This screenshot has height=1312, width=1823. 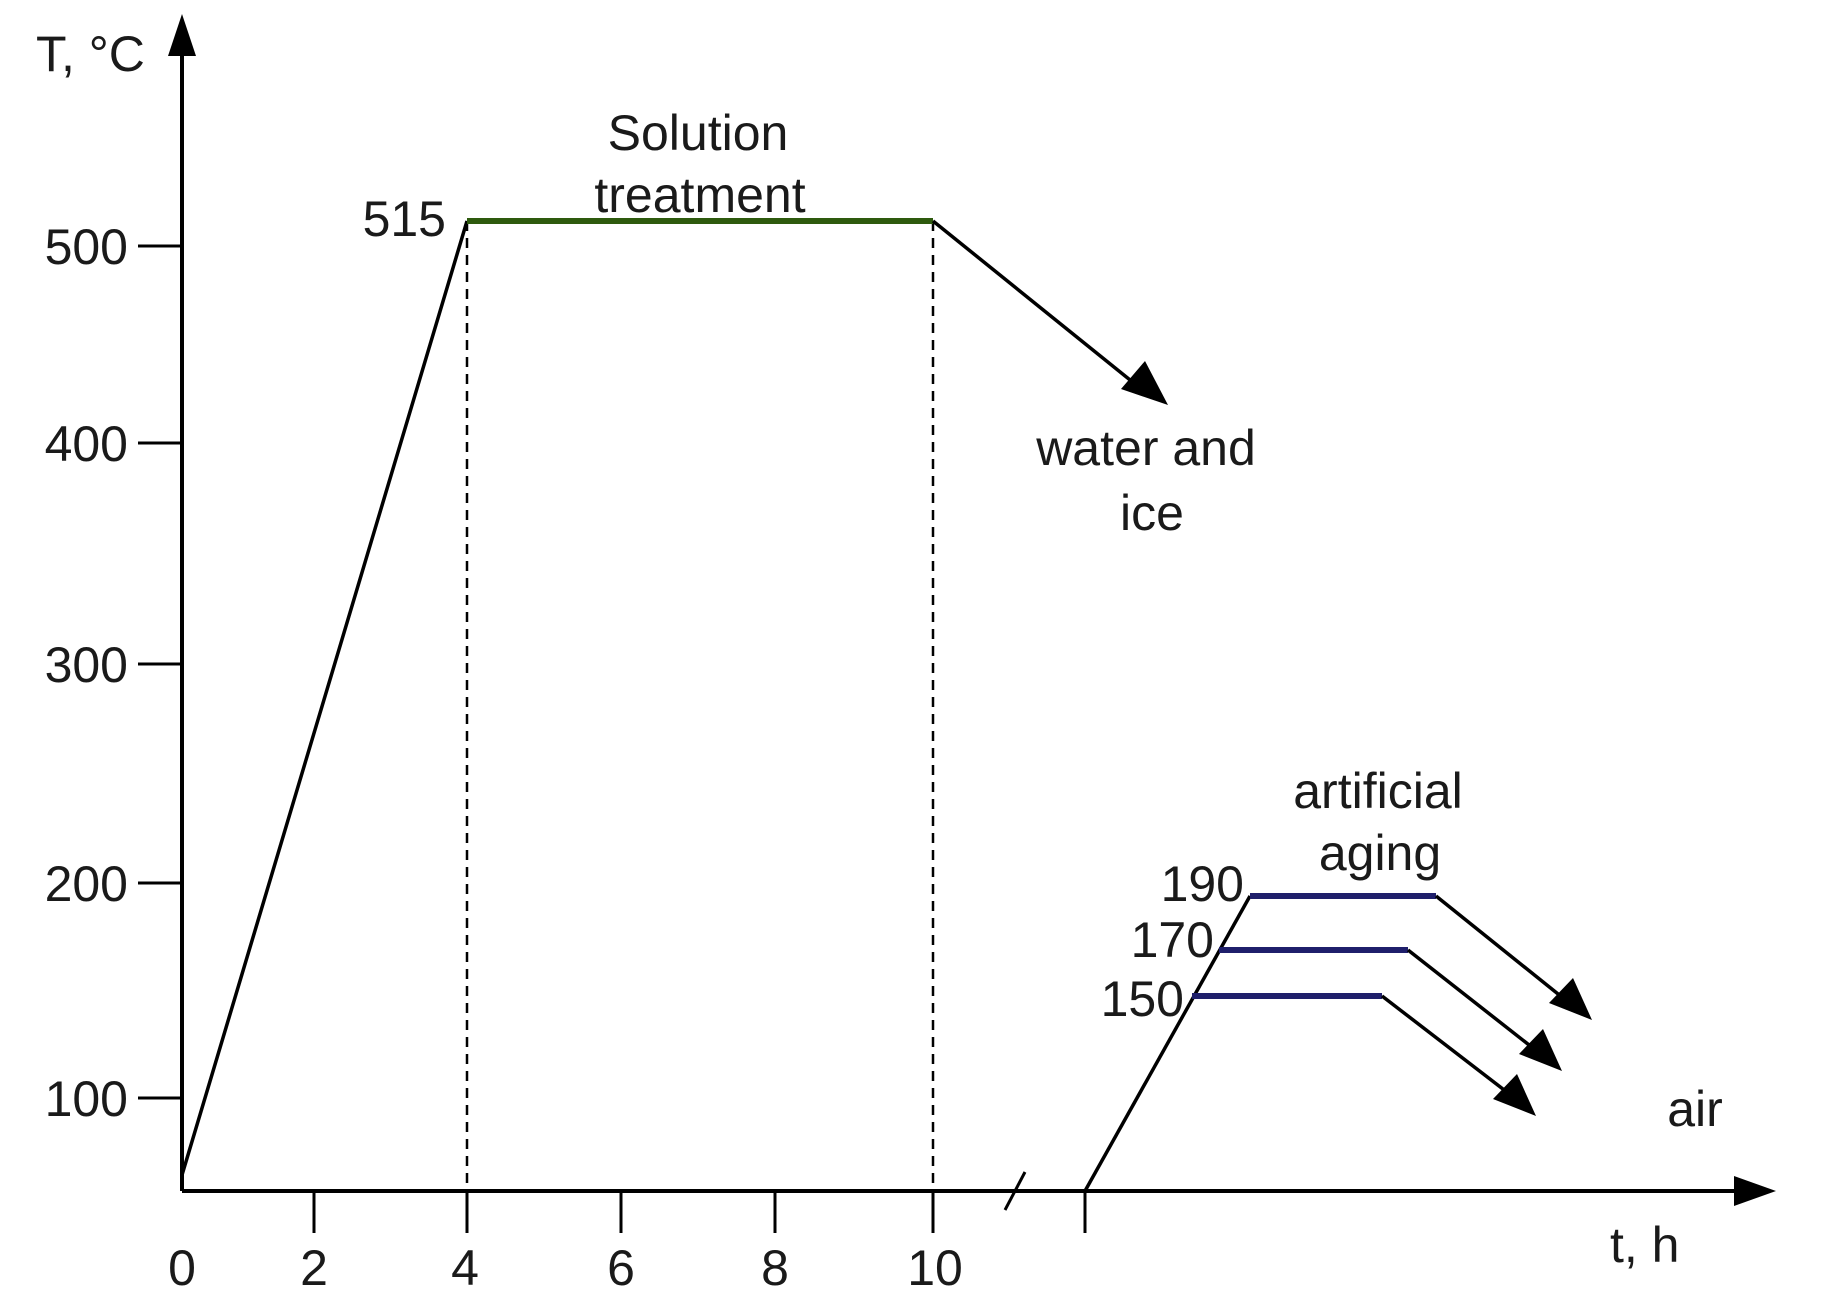 I want to click on aging-label-line1: artificial, so click(x=1377, y=791).